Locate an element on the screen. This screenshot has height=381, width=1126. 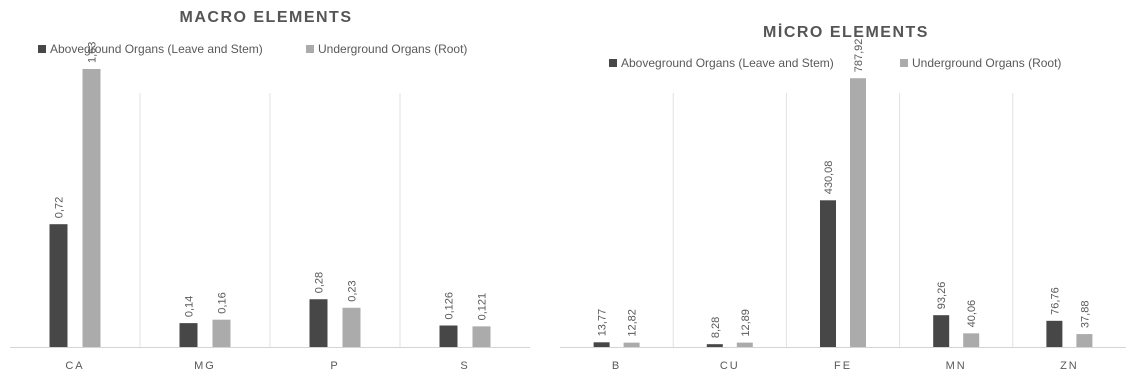
bar-underground-fe is located at coordinates (858, 212).